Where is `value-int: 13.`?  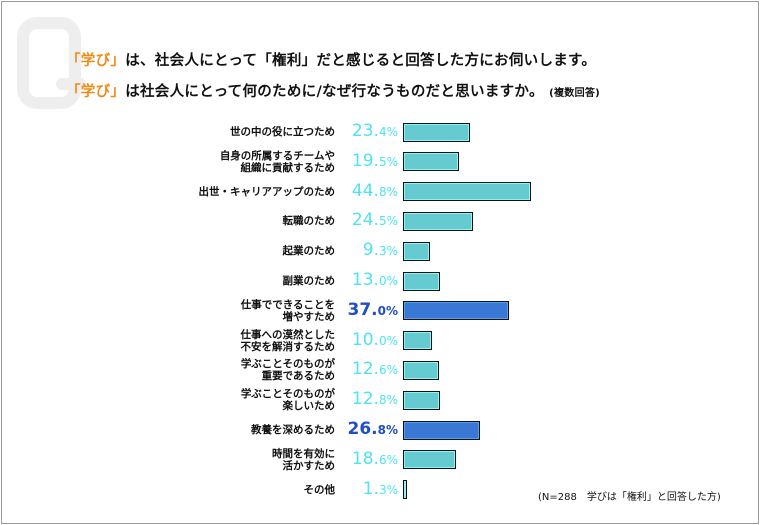 value-int: 13. is located at coordinates (365, 280).